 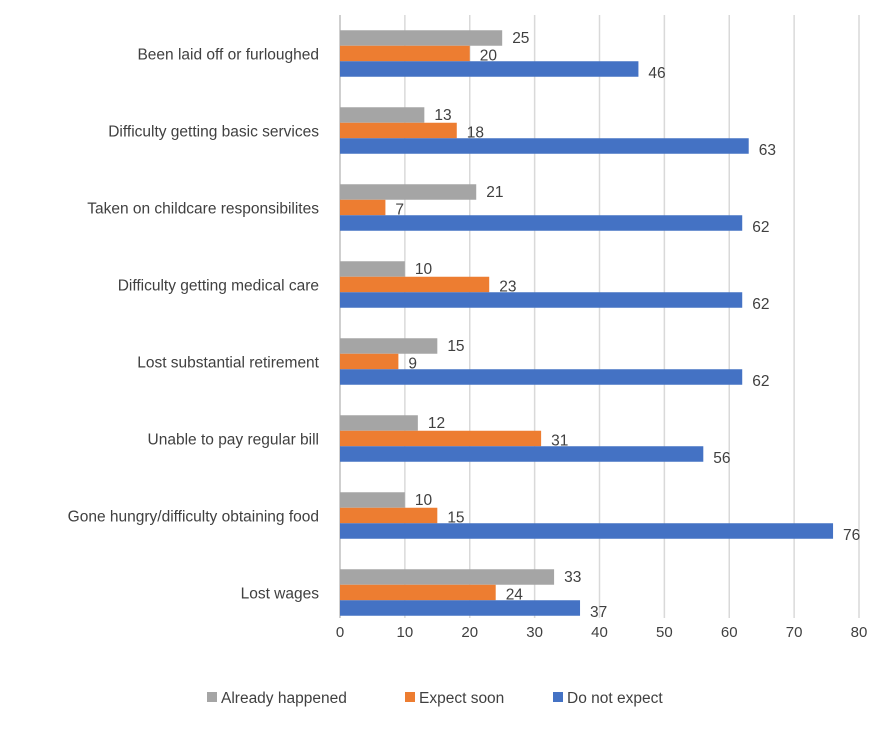 What do you see at coordinates (442, 115) in the screenshot?
I see `data-label: 13` at bounding box center [442, 115].